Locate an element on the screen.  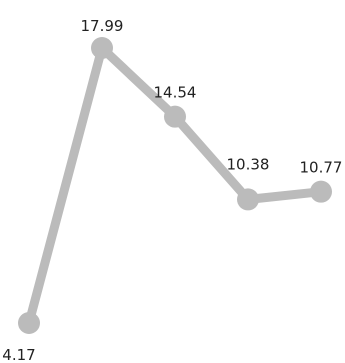
data-label: 10.77 is located at coordinates (321, 168).